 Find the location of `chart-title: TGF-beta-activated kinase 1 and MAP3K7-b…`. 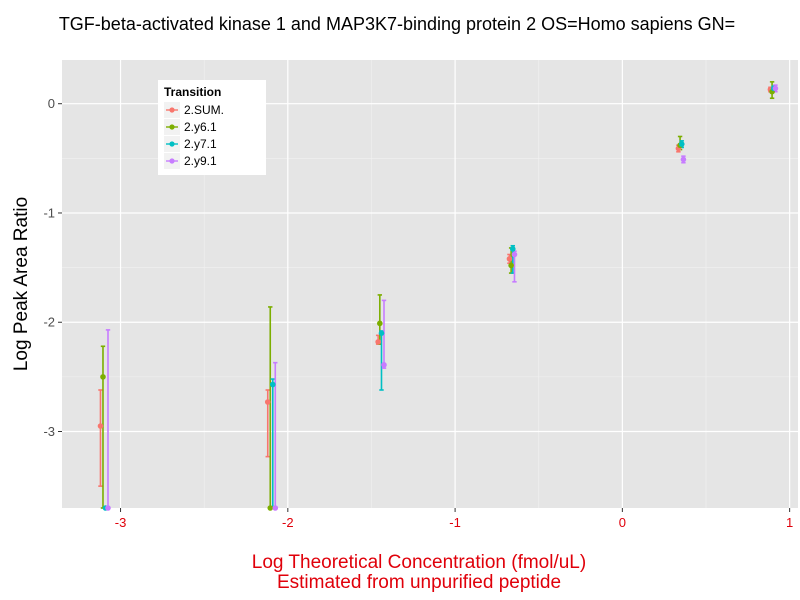

chart-title: TGF-beta-activated kinase 1 and MAP3K7-b… is located at coordinates (397, 24).